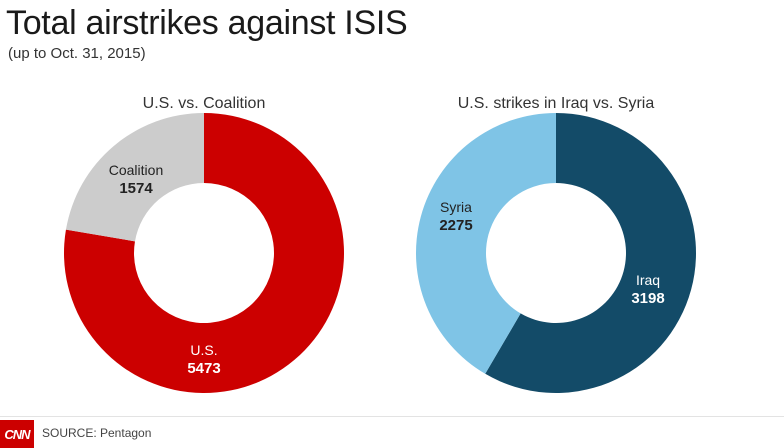 The image size is (784, 448). Describe the element at coordinates (647, 298) in the screenshot. I see `slice-value-iraq: 3198` at that location.